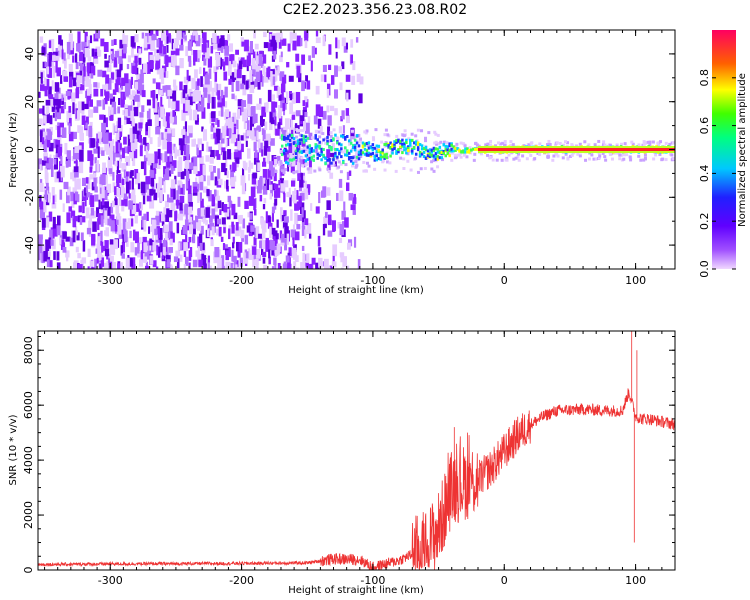 Image resolution: width=750 pixels, height=600 pixels. I want to click on figure-title: C2E2.2023.356.23.08.R02, so click(375, 10).